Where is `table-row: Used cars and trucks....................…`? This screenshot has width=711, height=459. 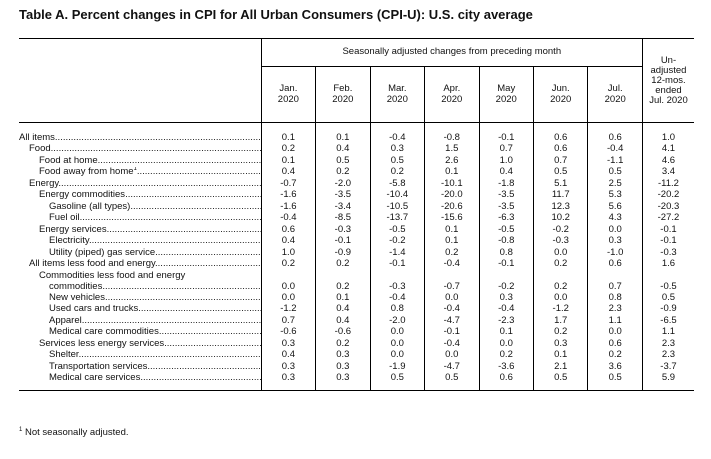 table-row: Used cars and trucks....................… is located at coordinates (356, 309).